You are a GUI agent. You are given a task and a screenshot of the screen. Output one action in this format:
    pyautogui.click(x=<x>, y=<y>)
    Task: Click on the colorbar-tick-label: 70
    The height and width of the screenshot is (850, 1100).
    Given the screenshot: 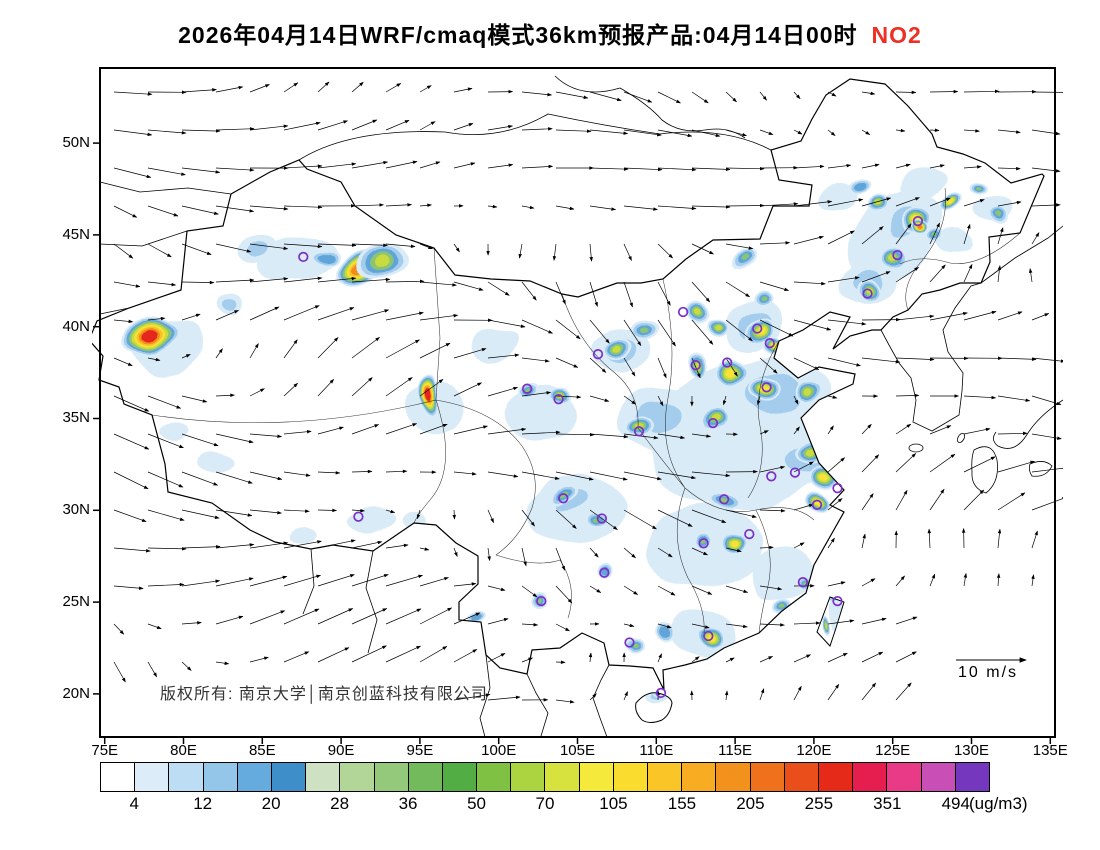 What is the action you would take?
    pyautogui.click(x=545, y=803)
    